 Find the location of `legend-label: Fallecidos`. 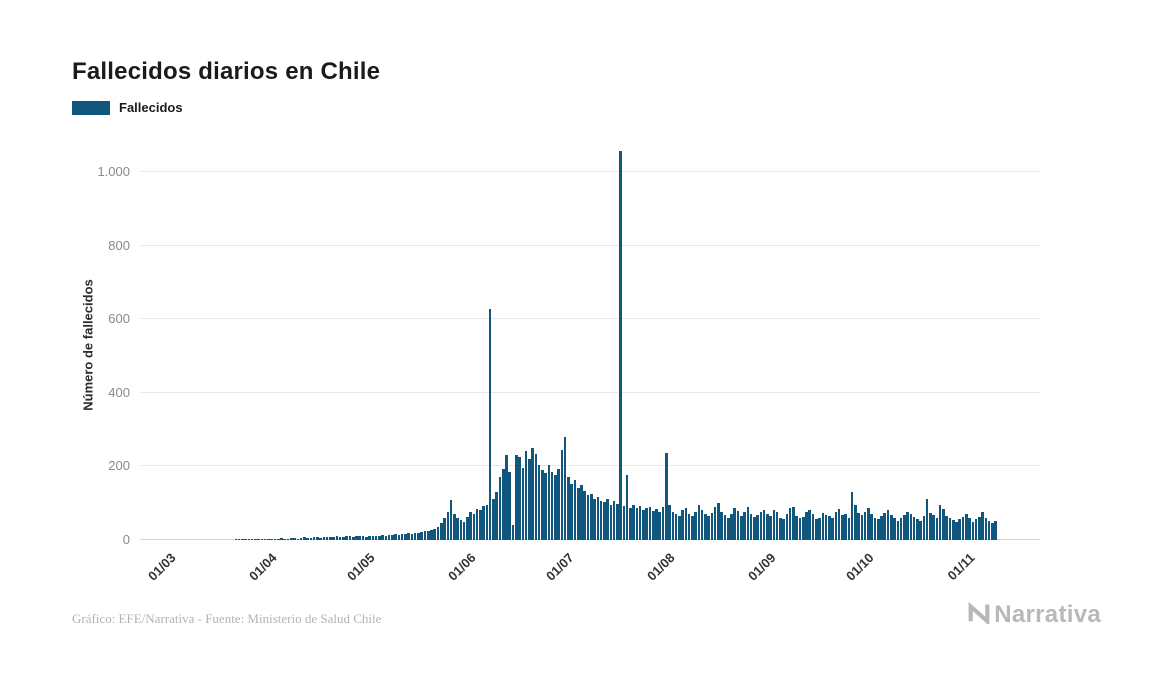

legend-label: Fallecidos is located at coordinates (151, 107).